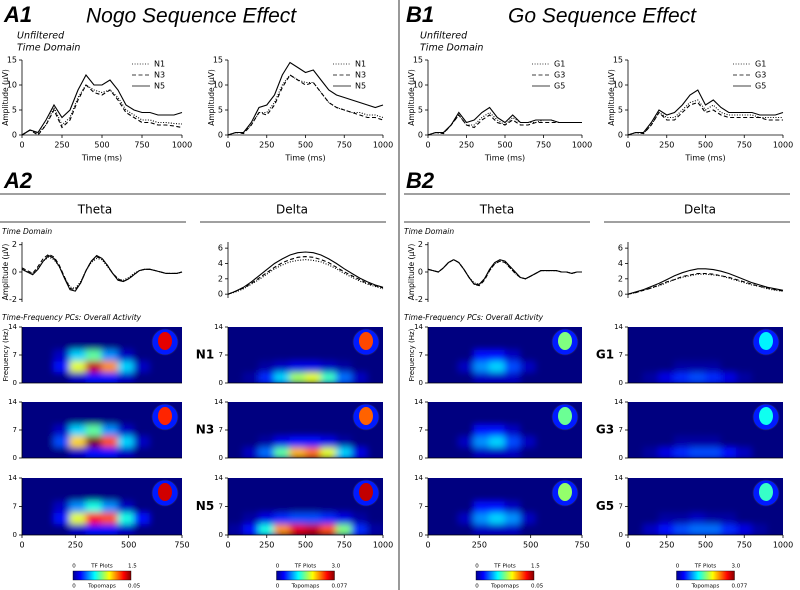 This screenshot has height=590, width=800. What do you see at coordinates (605, 506) in the screenshot?
I see `row-label: G5` at bounding box center [605, 506].